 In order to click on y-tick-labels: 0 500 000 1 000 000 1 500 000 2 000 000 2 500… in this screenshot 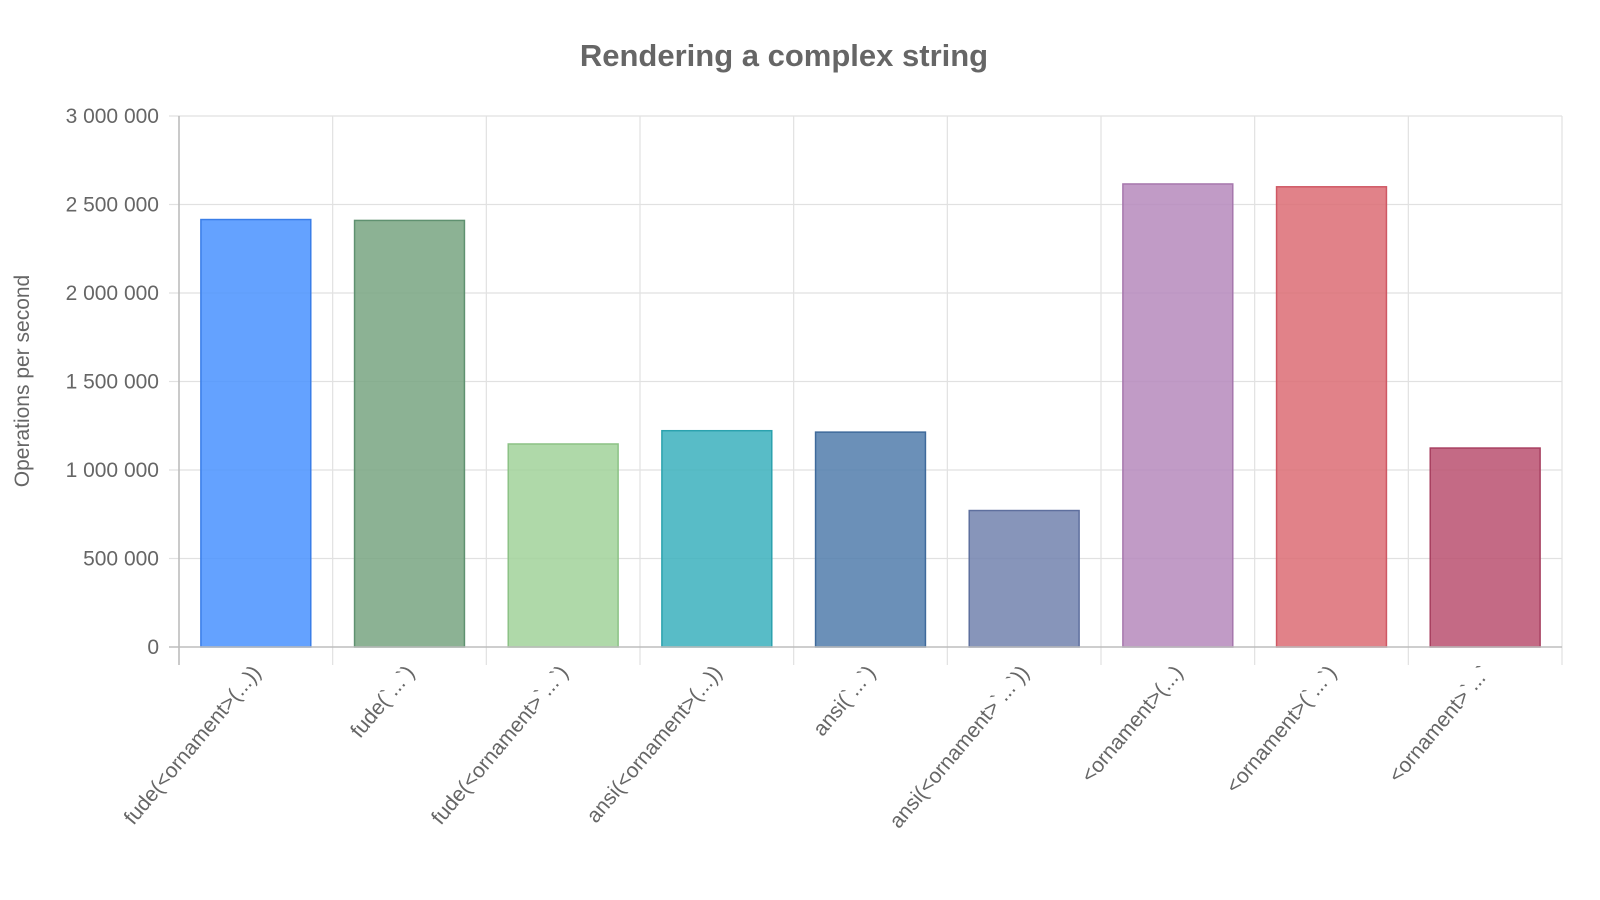, I will do `click(112, 382)`.